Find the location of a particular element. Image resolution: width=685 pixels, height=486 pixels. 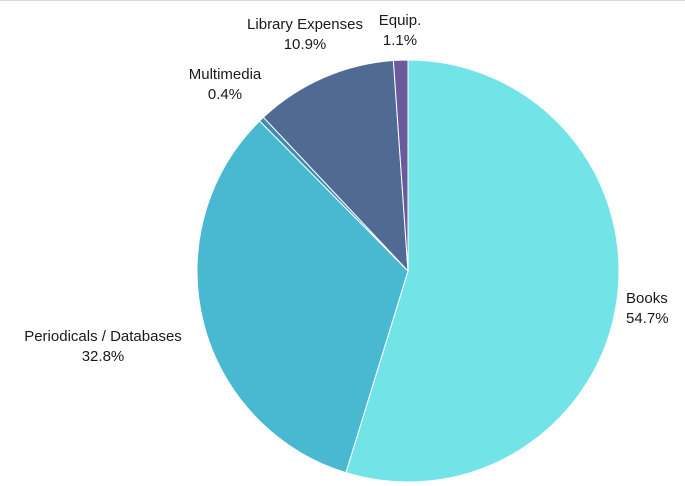

slice-value-label: 10.9% is located at coordinates (305, 44).